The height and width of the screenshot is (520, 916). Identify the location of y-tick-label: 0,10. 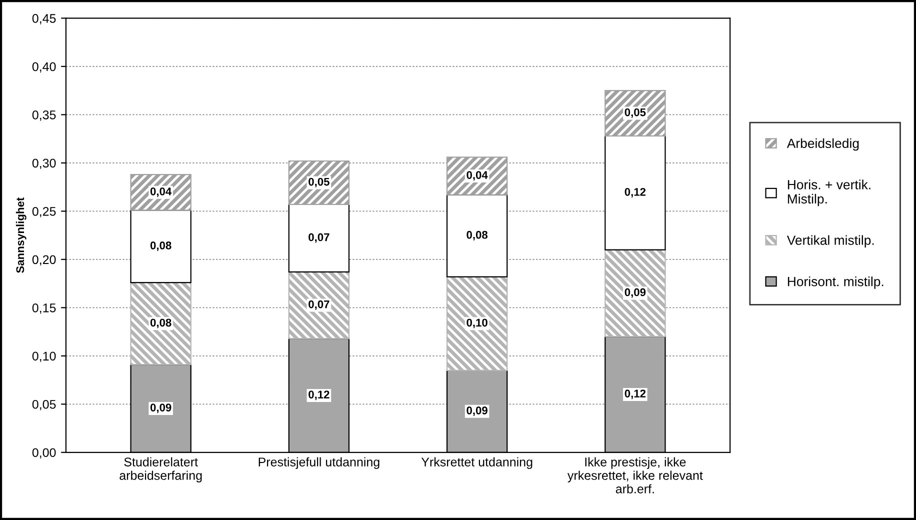
(44, 357).